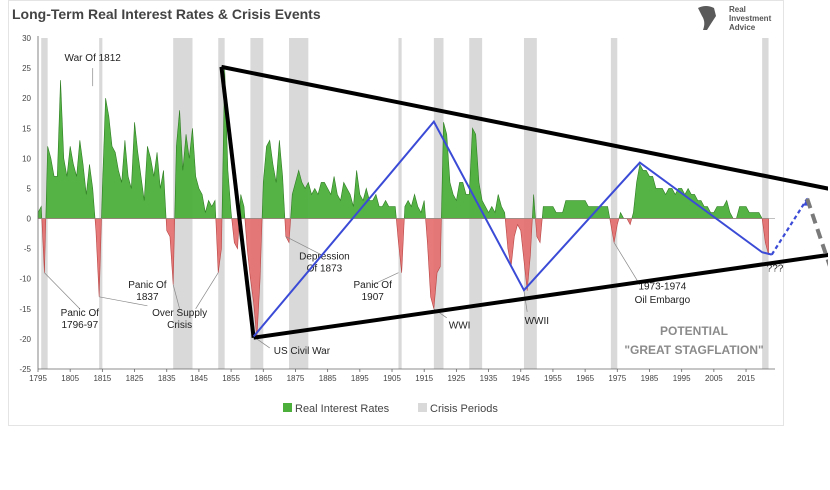 The width and height of the screenshot is (830, 490). Describe the element at coordinates (26, 68) in the screenshot. I see `y-tick-label-1: 25` at that location.